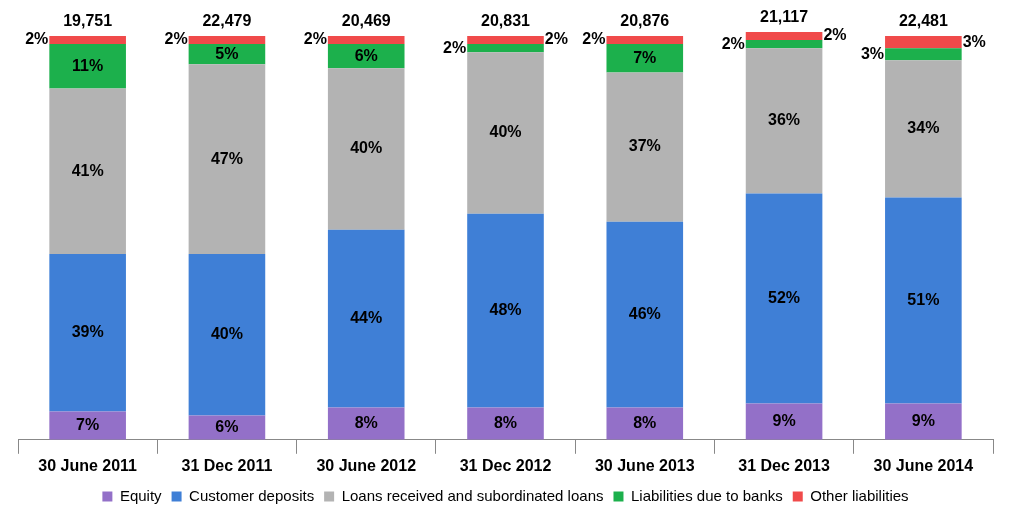 Image resolution: width=1011 pixels, height=522 pixels. What do you see at coordinates (923, 21) in the screenshot?
I see `text: 22,481` at bounding box center [923, 21].